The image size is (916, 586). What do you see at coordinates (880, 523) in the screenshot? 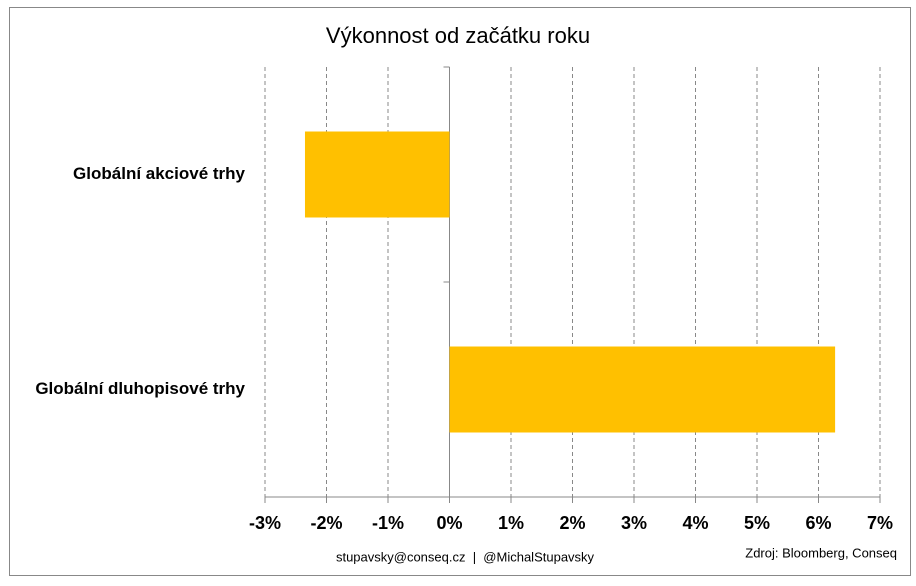
I see `x-tick-label: 7%` at bounding box center [880, 523].